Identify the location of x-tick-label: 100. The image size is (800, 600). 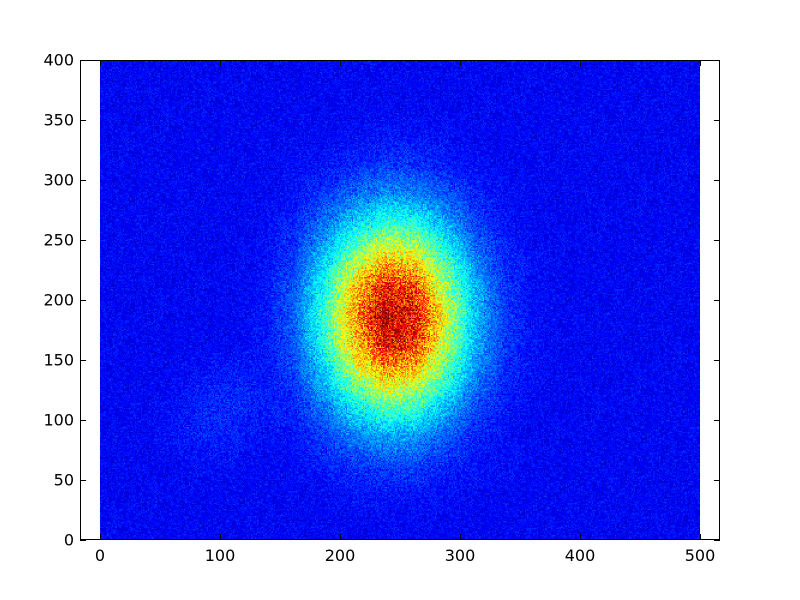
(220, 555).